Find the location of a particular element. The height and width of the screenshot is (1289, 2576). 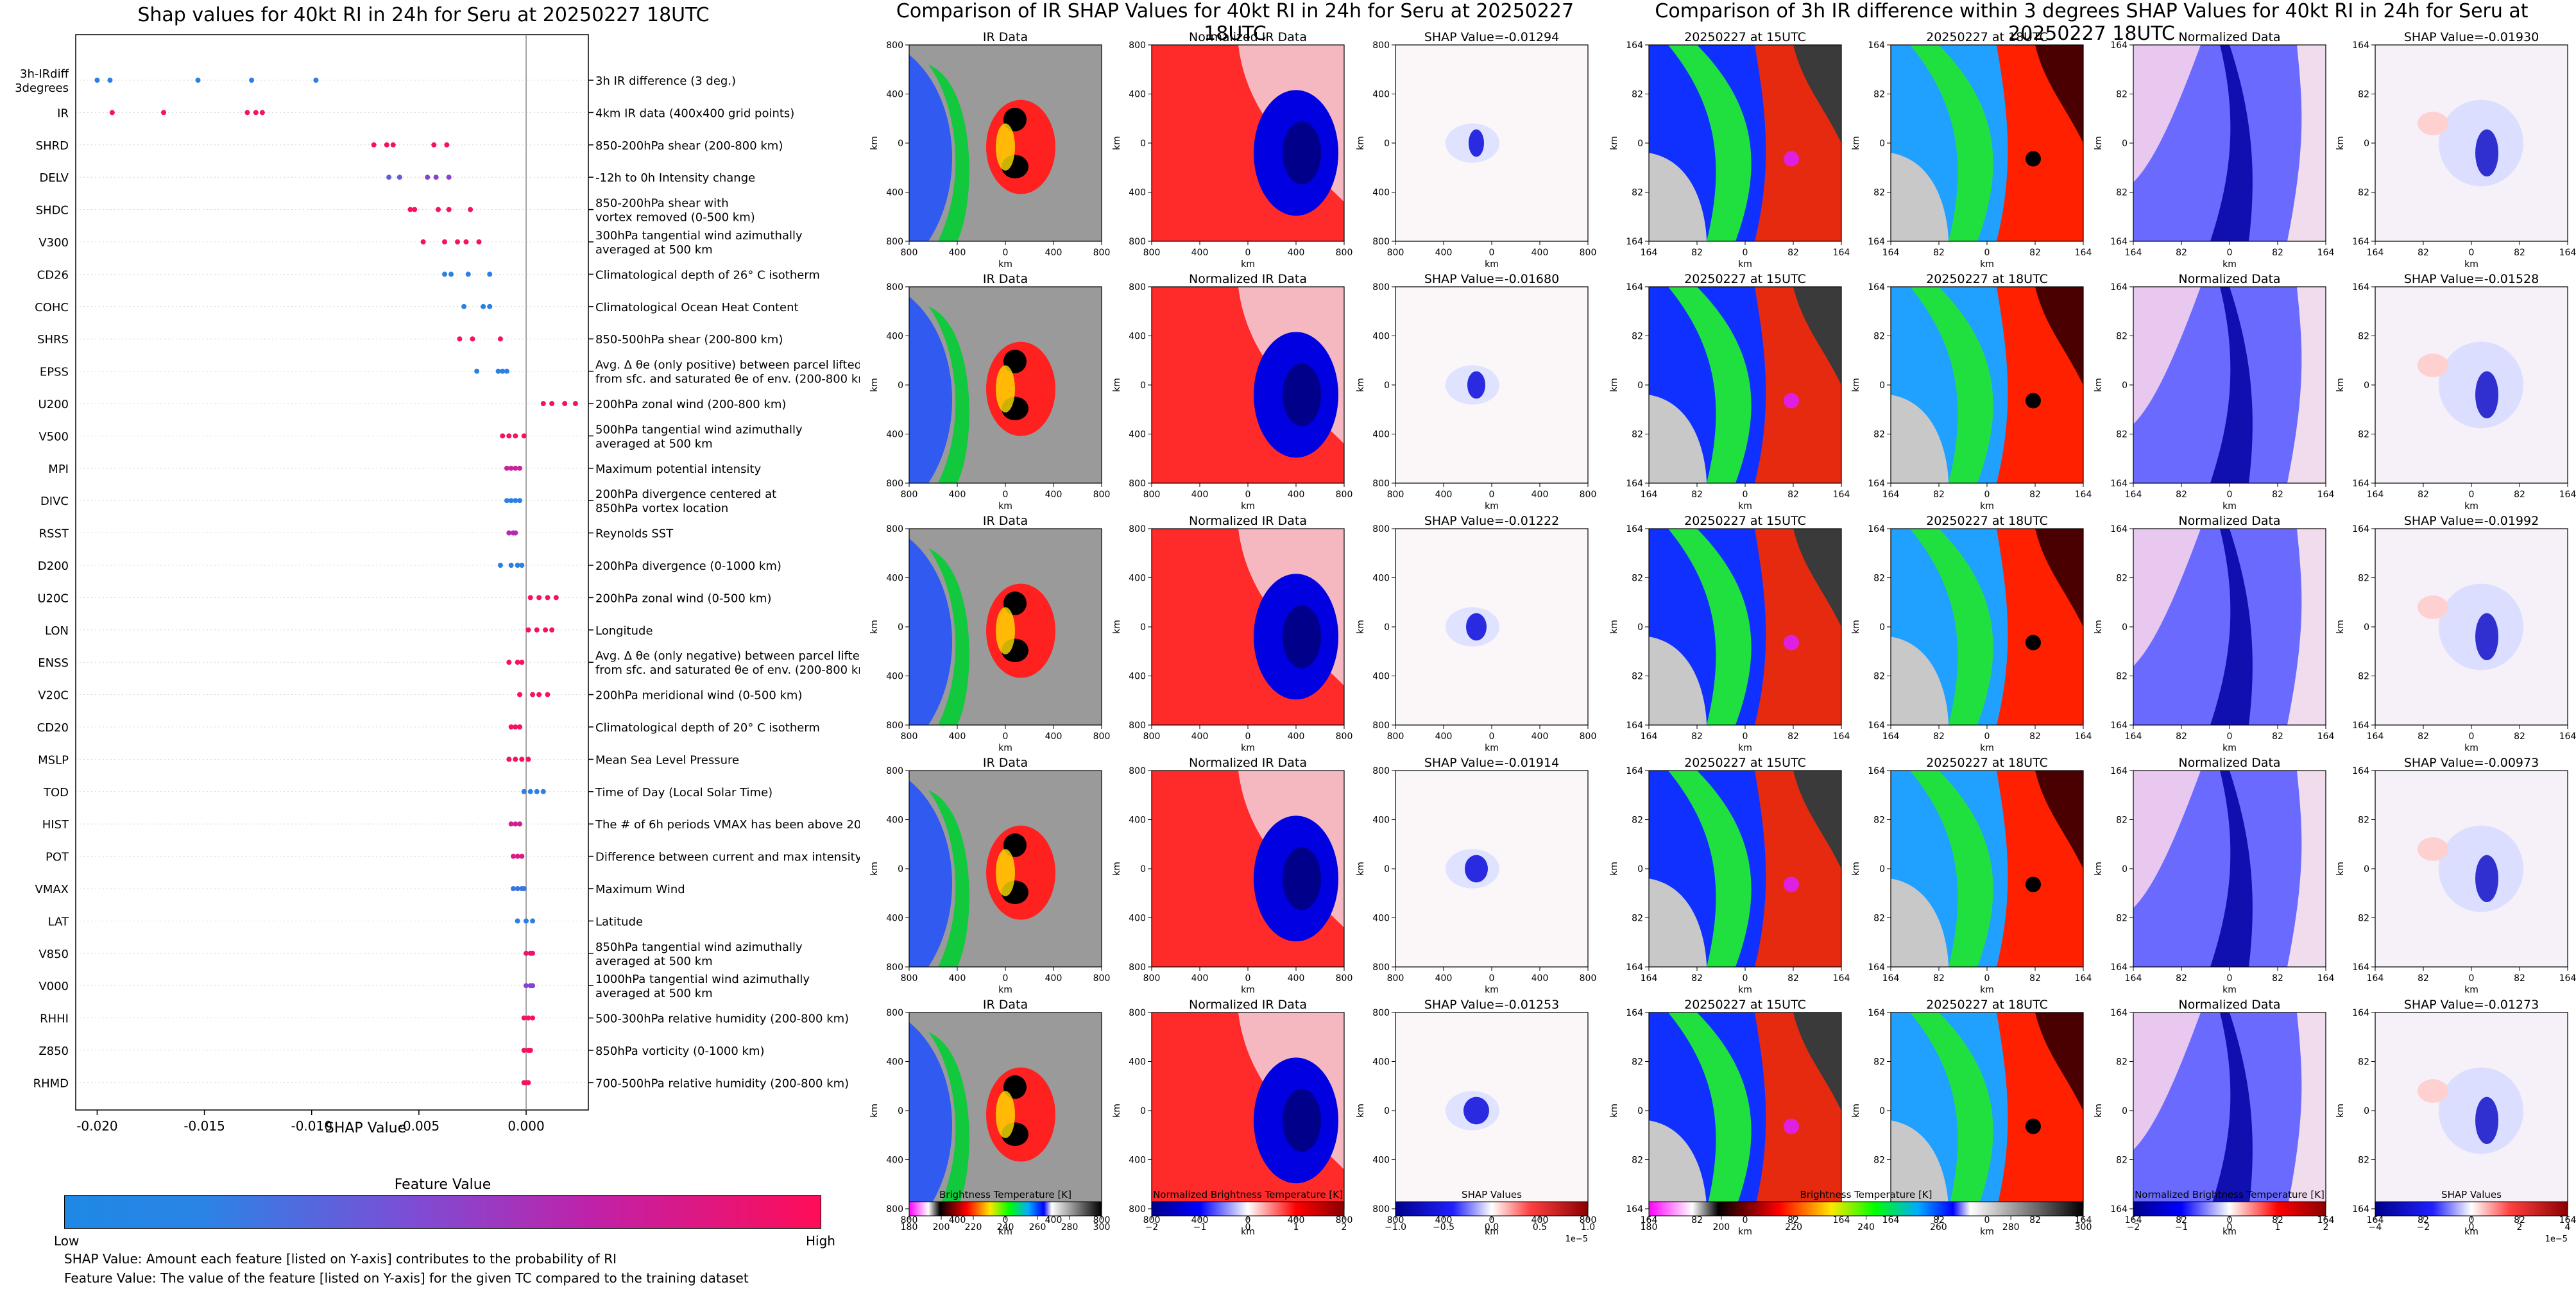

feature-name-label: LAT is located at coordinates (58, 921).